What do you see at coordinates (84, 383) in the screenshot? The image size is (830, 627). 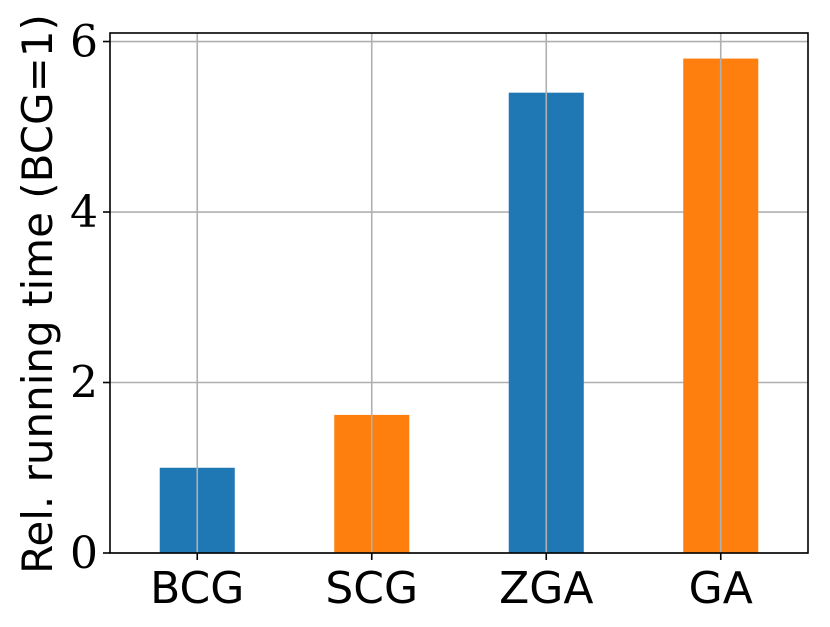 I see `y-tick-label: 2` at bounding box center [84, 383].